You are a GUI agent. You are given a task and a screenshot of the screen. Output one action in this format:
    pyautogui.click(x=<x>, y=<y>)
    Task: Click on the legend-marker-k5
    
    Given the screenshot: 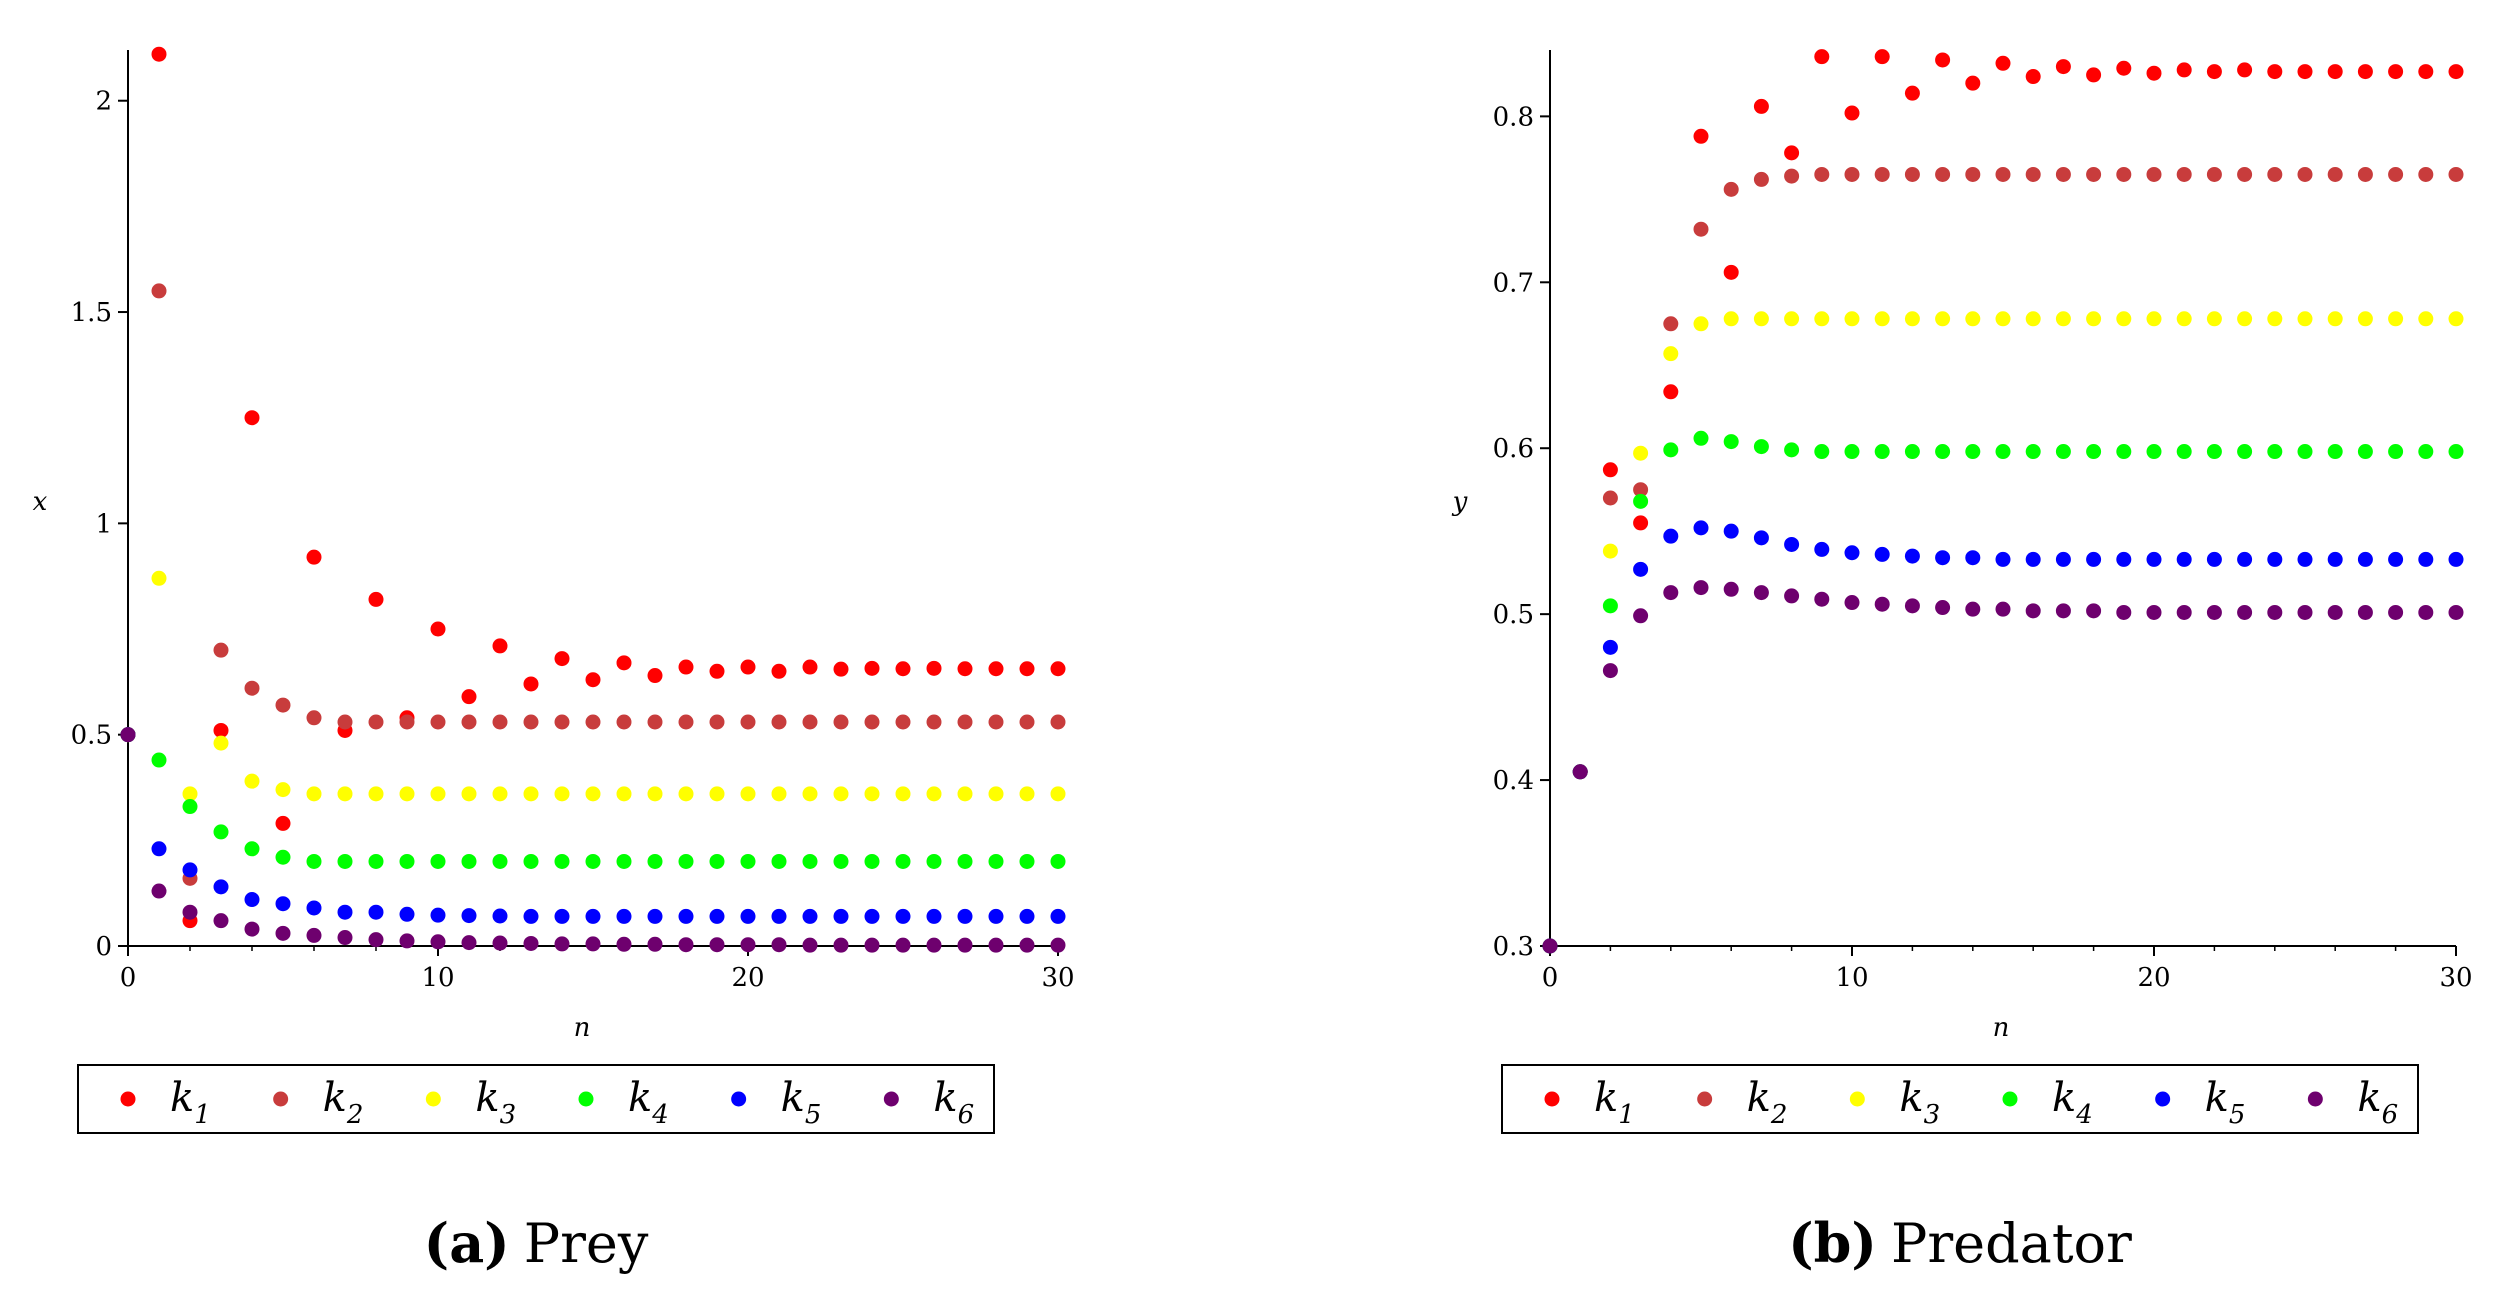 What is the action you would take?
    pyautogui.click(x=739, y=1099)
    